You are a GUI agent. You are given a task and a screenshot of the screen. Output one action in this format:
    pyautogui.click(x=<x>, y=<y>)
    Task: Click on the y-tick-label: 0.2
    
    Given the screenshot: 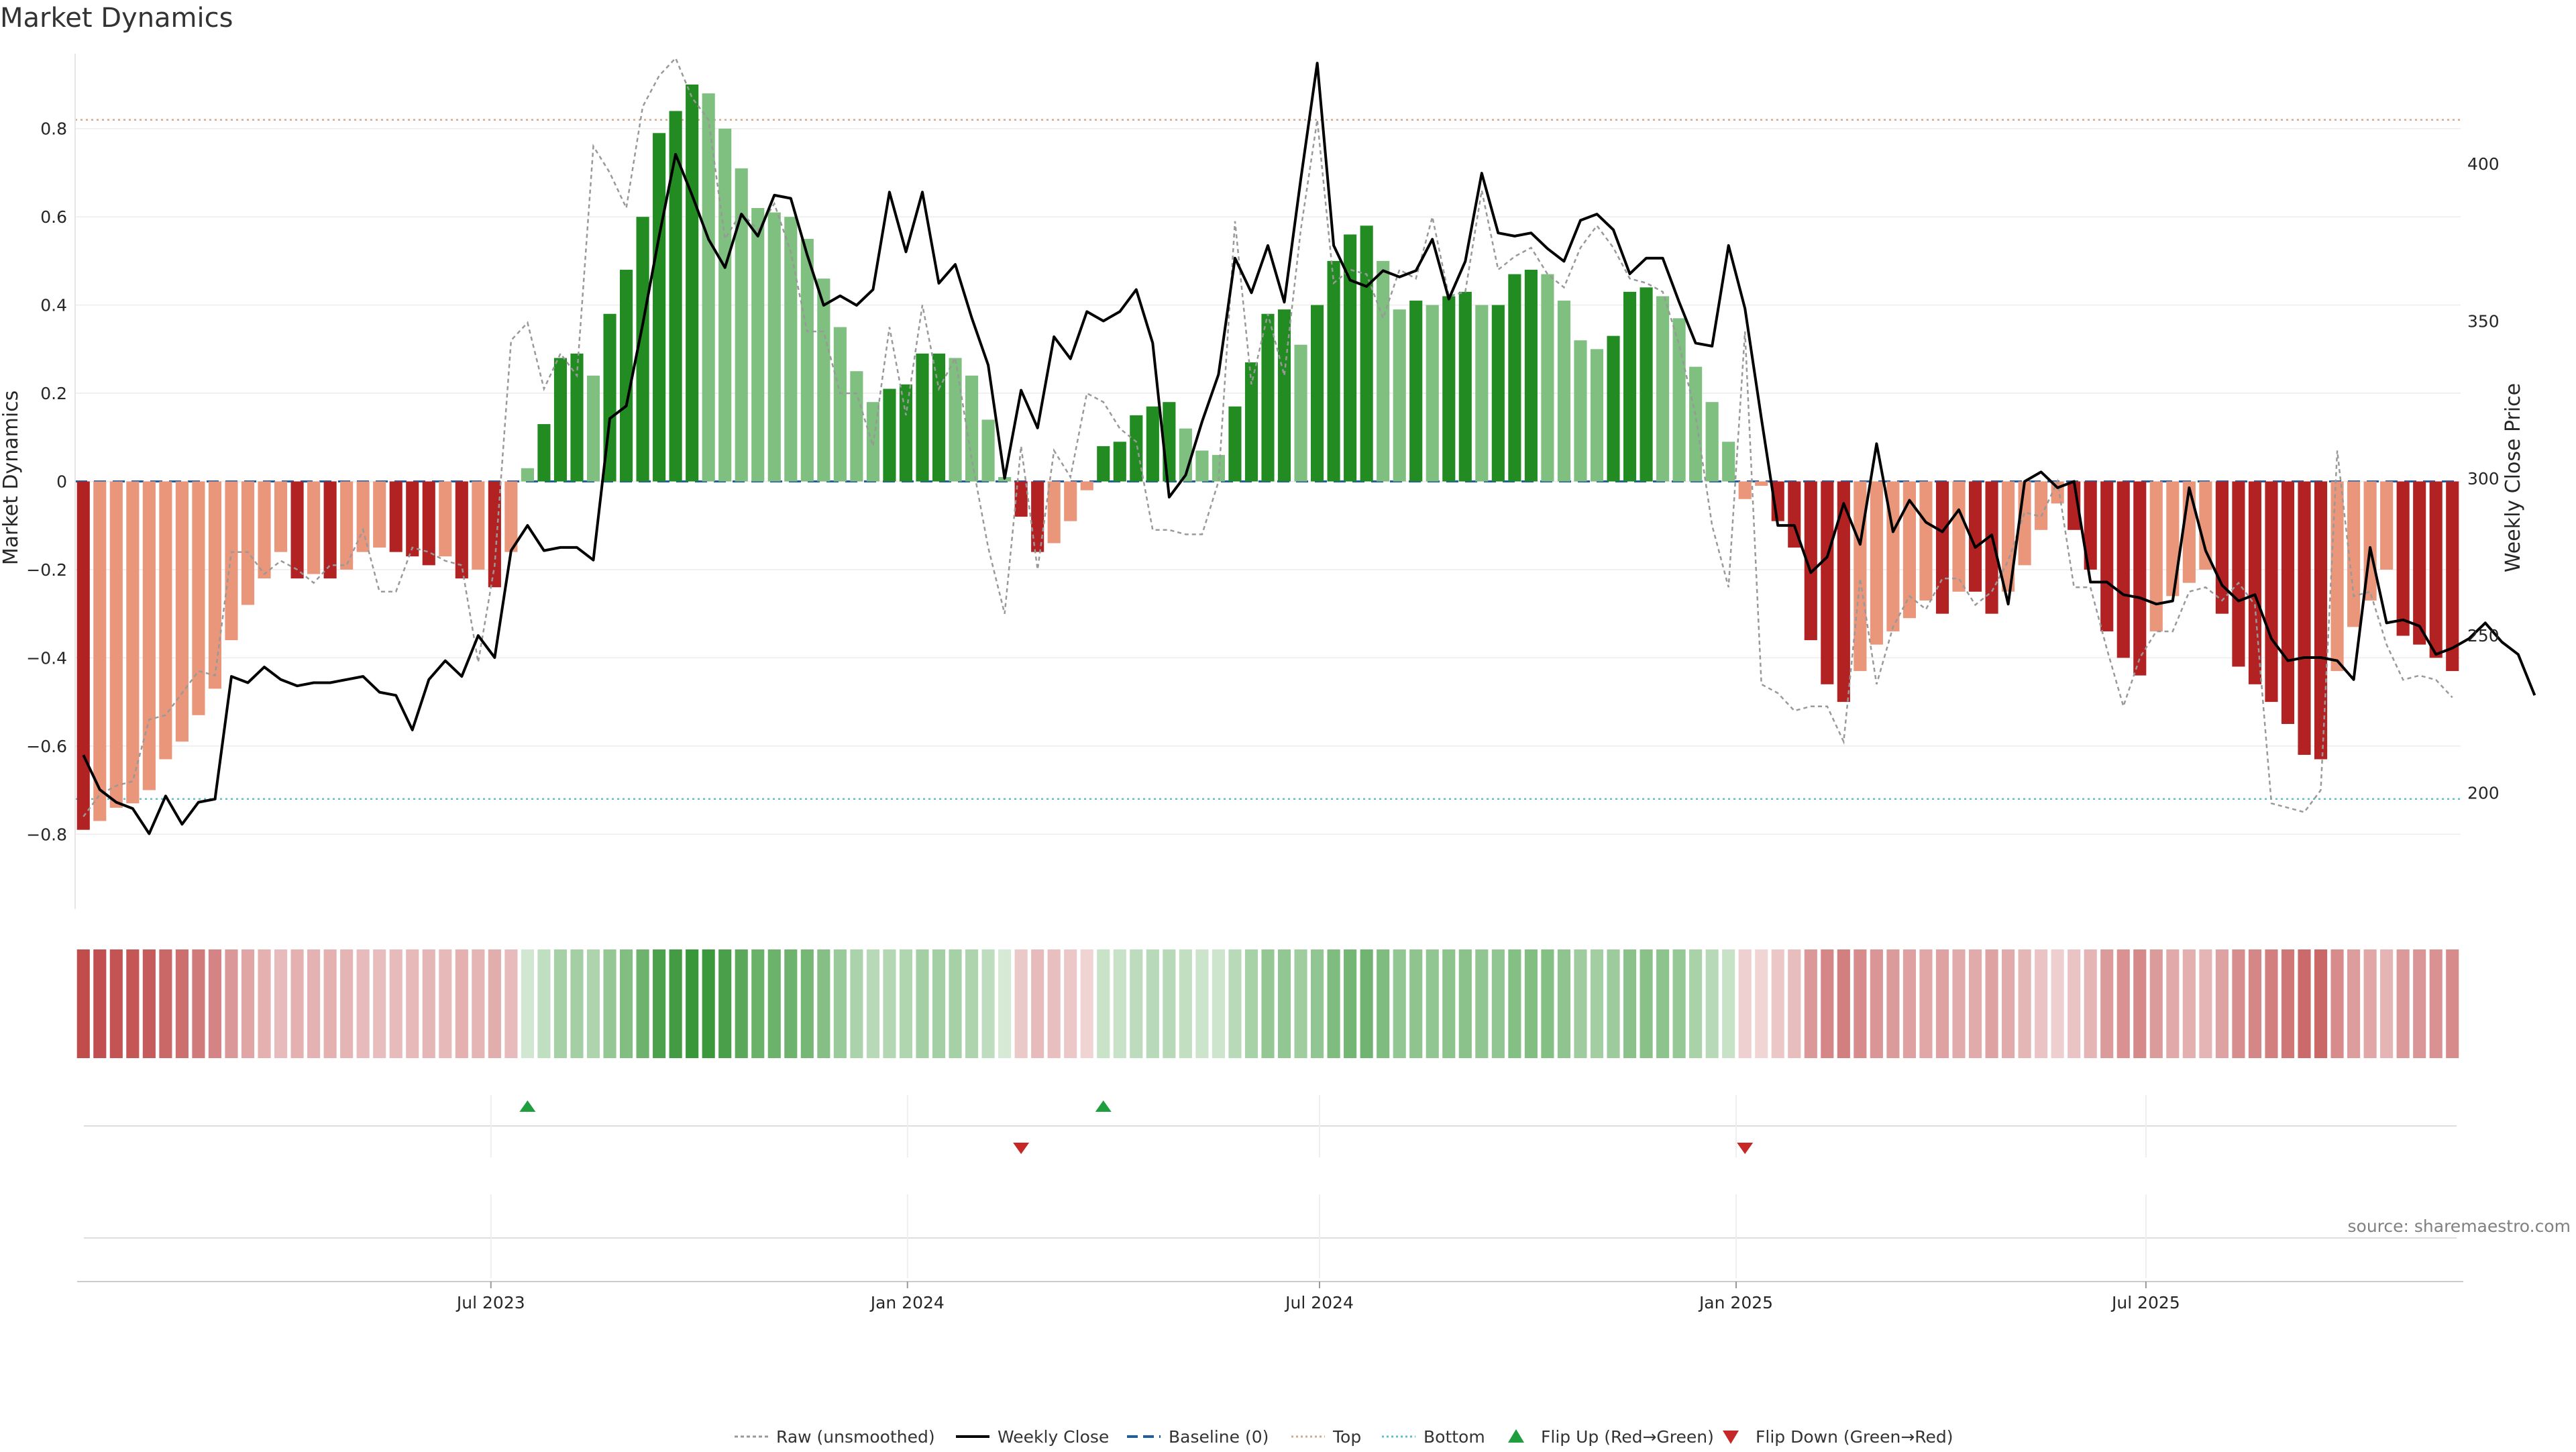 What is the action you would take?
    pyautogui.click(x=53, y=394)
    